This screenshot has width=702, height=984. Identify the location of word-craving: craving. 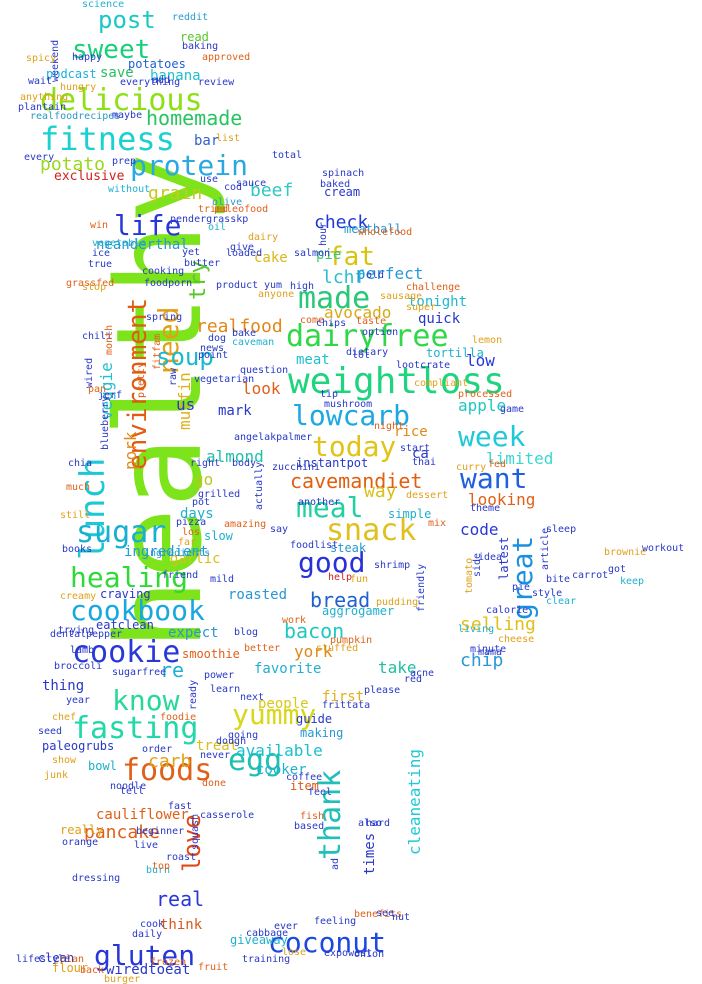
(125, 594).